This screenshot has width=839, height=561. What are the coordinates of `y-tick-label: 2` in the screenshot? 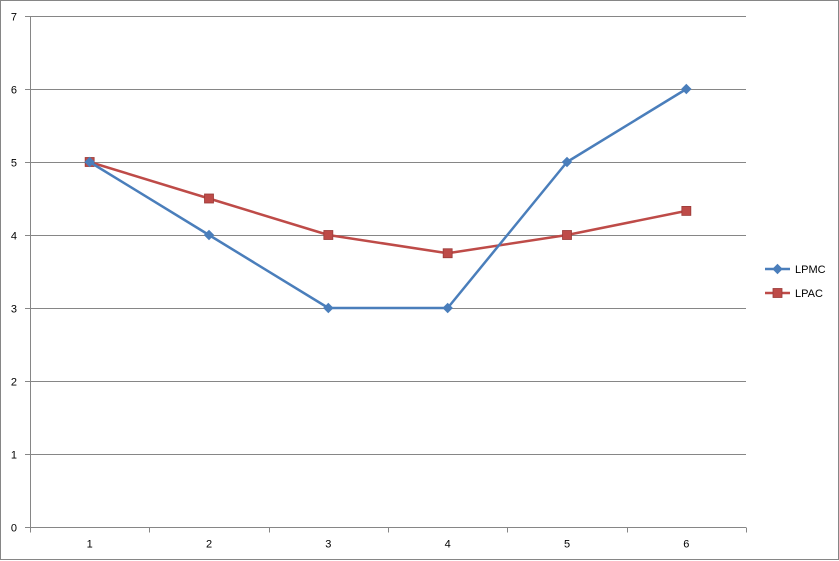 It's located at (14, 383).